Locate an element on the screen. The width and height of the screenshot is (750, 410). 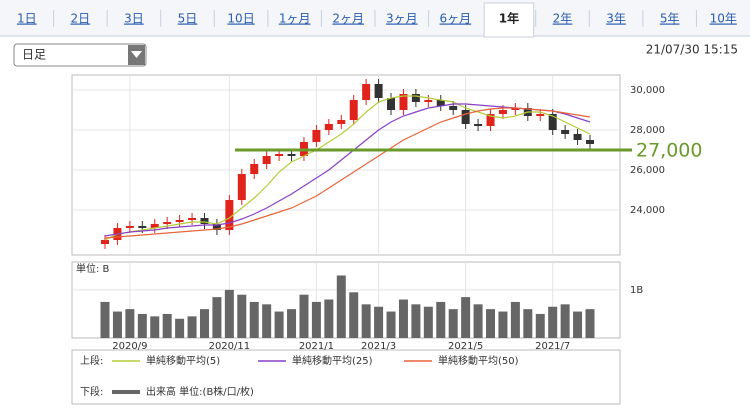
tab: 6ヶ月 is located at coordinates (456, 19).